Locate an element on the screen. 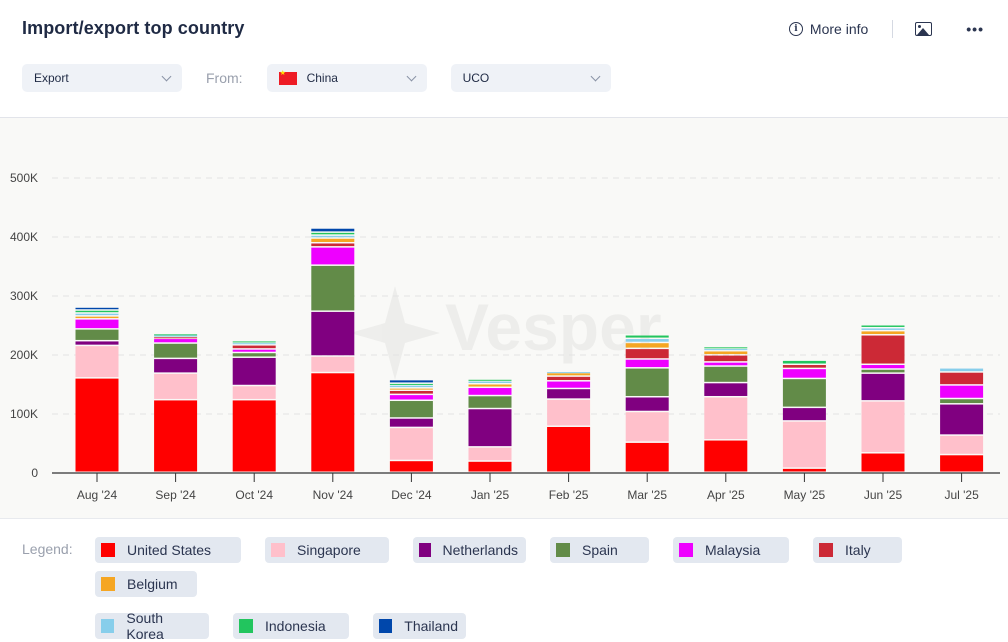 The image size is (1008, 642). legend-item-south-korea: South Korea is located at coordinates (152, 626).